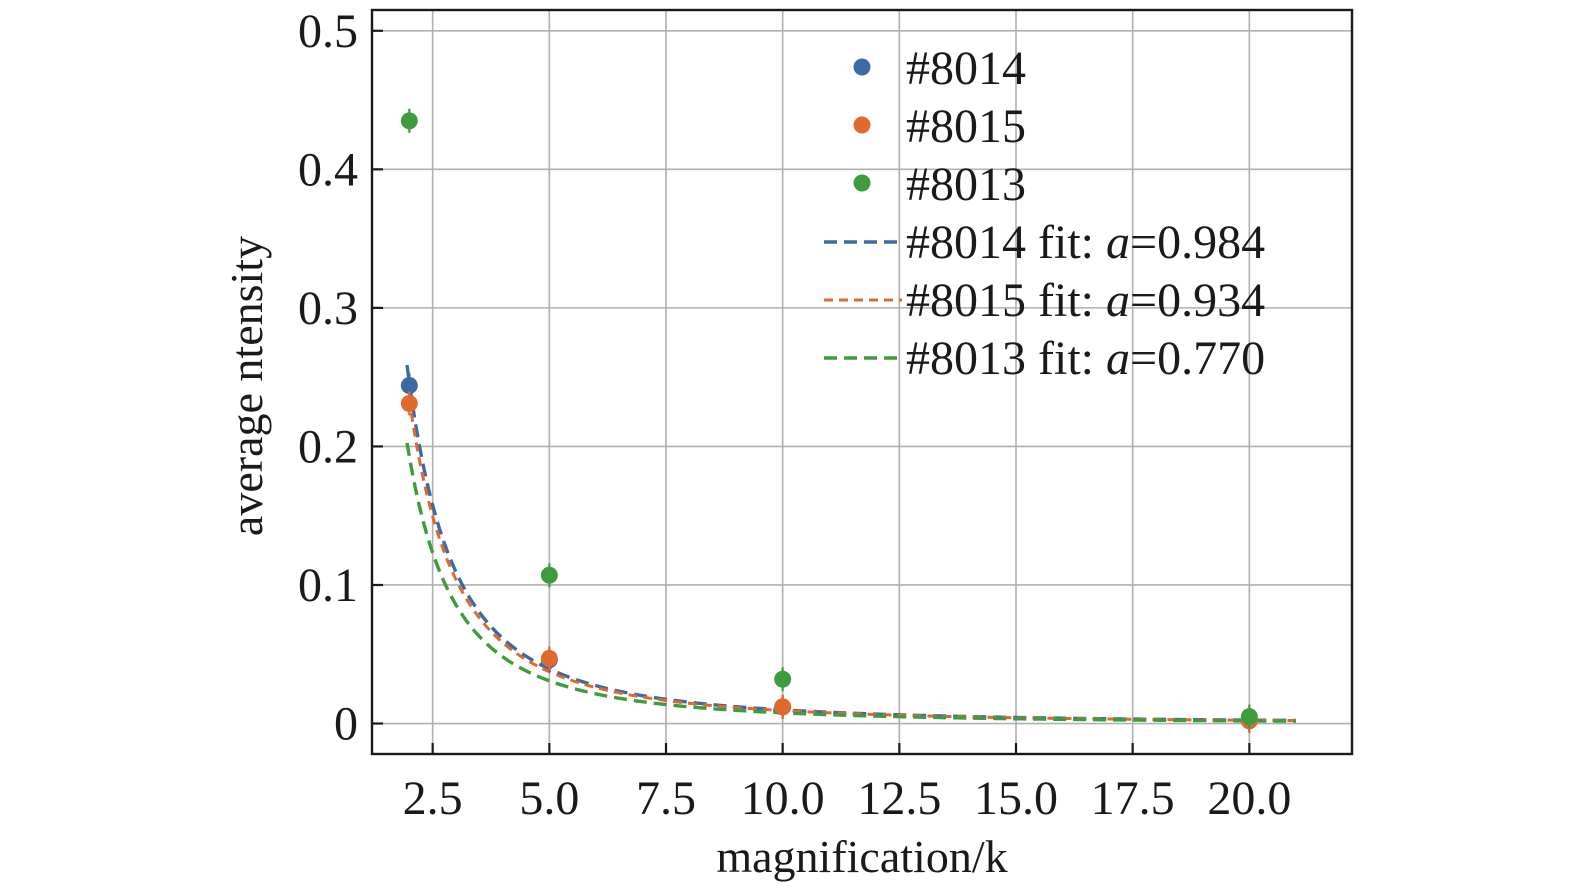 The image size is (1575, 893). Describe the element at coordinates (666, 798) in the screenshot. I see `x-tick-label: 7.5` at that location.